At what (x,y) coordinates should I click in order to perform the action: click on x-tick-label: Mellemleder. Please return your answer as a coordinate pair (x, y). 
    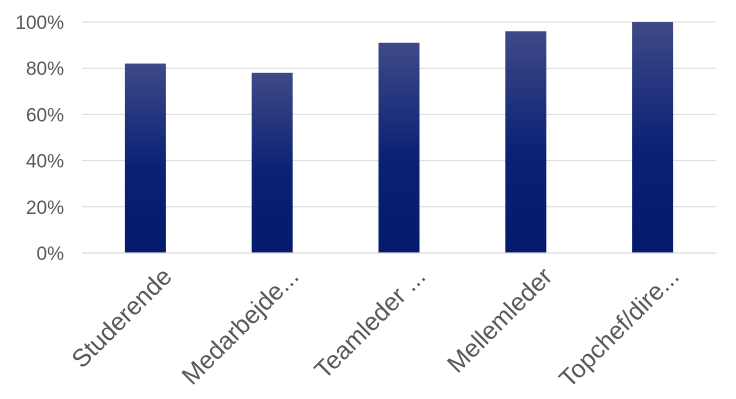
    Looking at the image, I should click on (500, 320).